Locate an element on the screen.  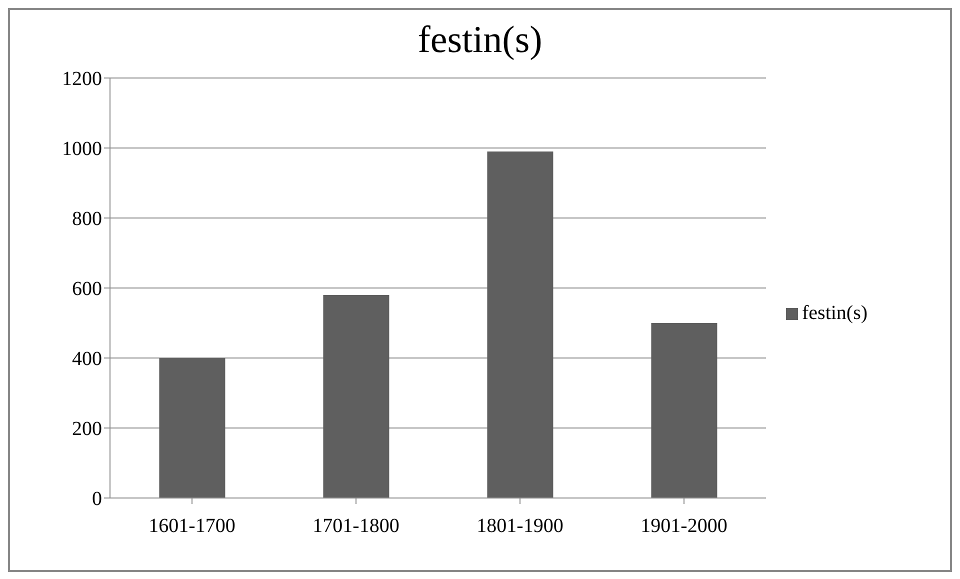
chart-title: festin(s) is located at coordinates (480, 40).